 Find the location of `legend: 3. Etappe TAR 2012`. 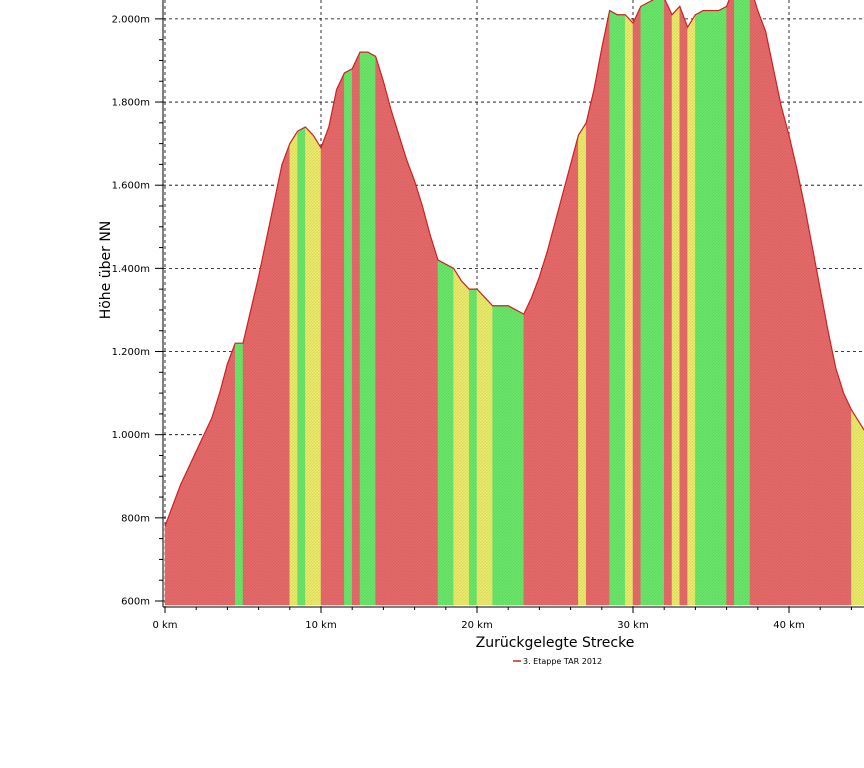

legend: 3. Etappe TAR 2012 is located at coordinates (557, 661).